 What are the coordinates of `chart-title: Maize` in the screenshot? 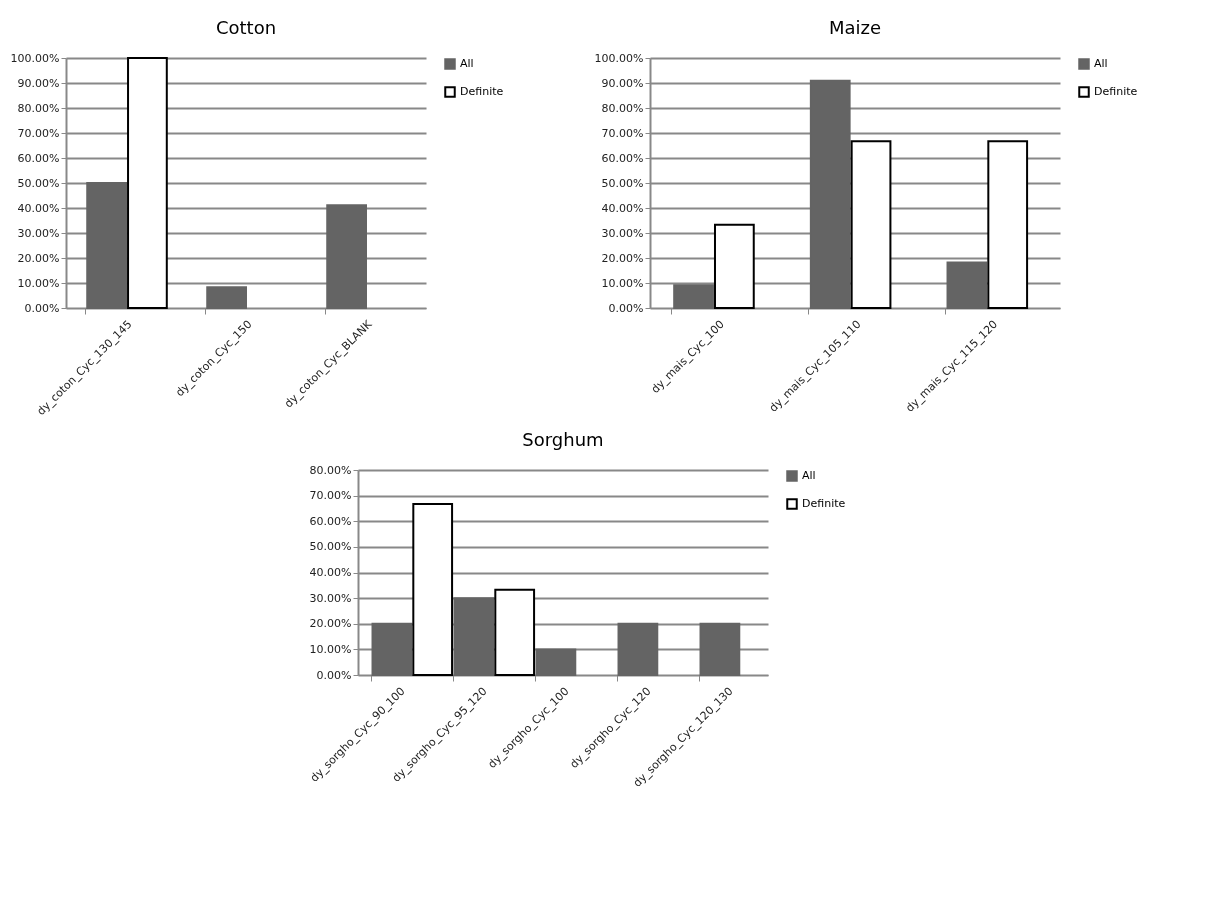 It's located at (855, 27).